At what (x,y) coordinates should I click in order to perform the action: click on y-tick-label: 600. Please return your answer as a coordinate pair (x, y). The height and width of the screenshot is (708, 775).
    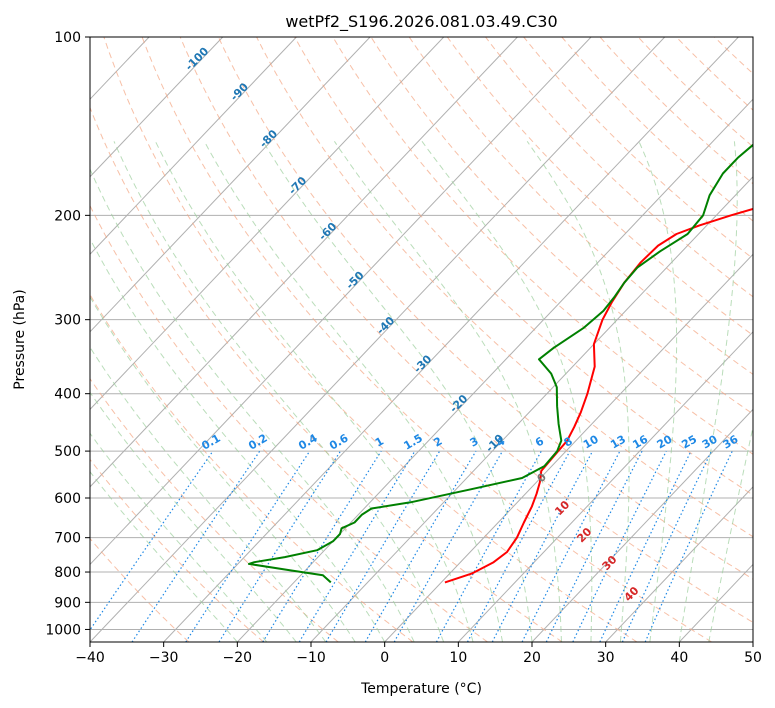
    Looking at the image, I should click on (67, 499).